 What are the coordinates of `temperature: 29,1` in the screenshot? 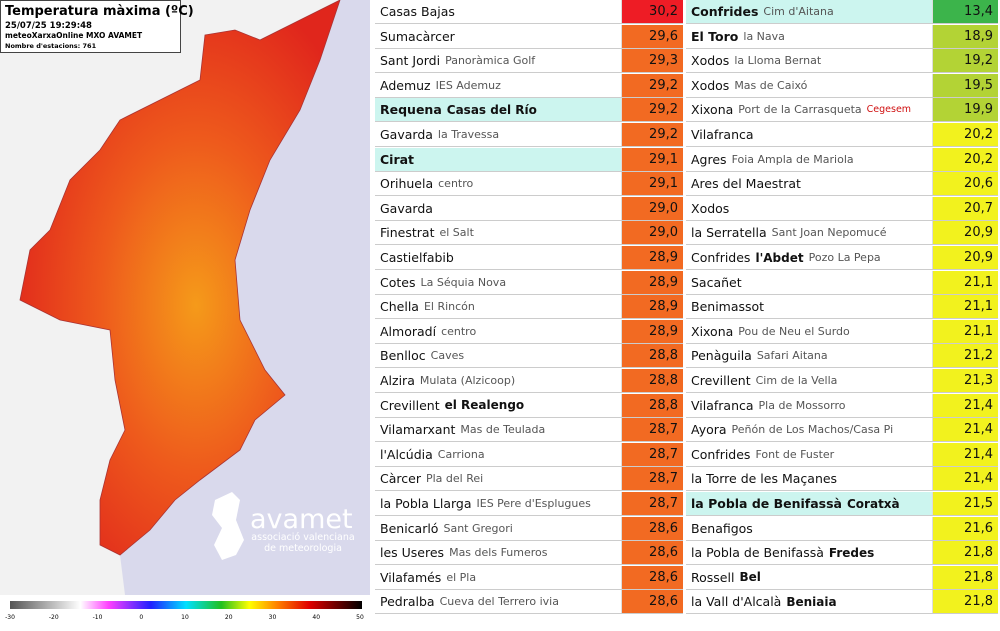 It's located at (652, 184).